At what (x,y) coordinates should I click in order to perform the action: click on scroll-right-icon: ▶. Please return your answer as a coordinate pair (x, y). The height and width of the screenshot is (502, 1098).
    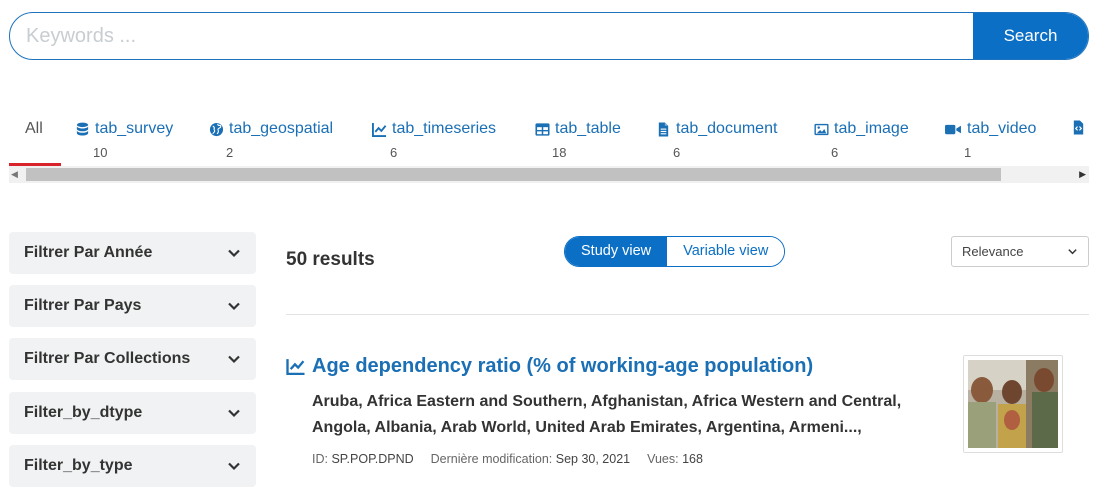
    Looking at the image, I should click on (1082, 174).